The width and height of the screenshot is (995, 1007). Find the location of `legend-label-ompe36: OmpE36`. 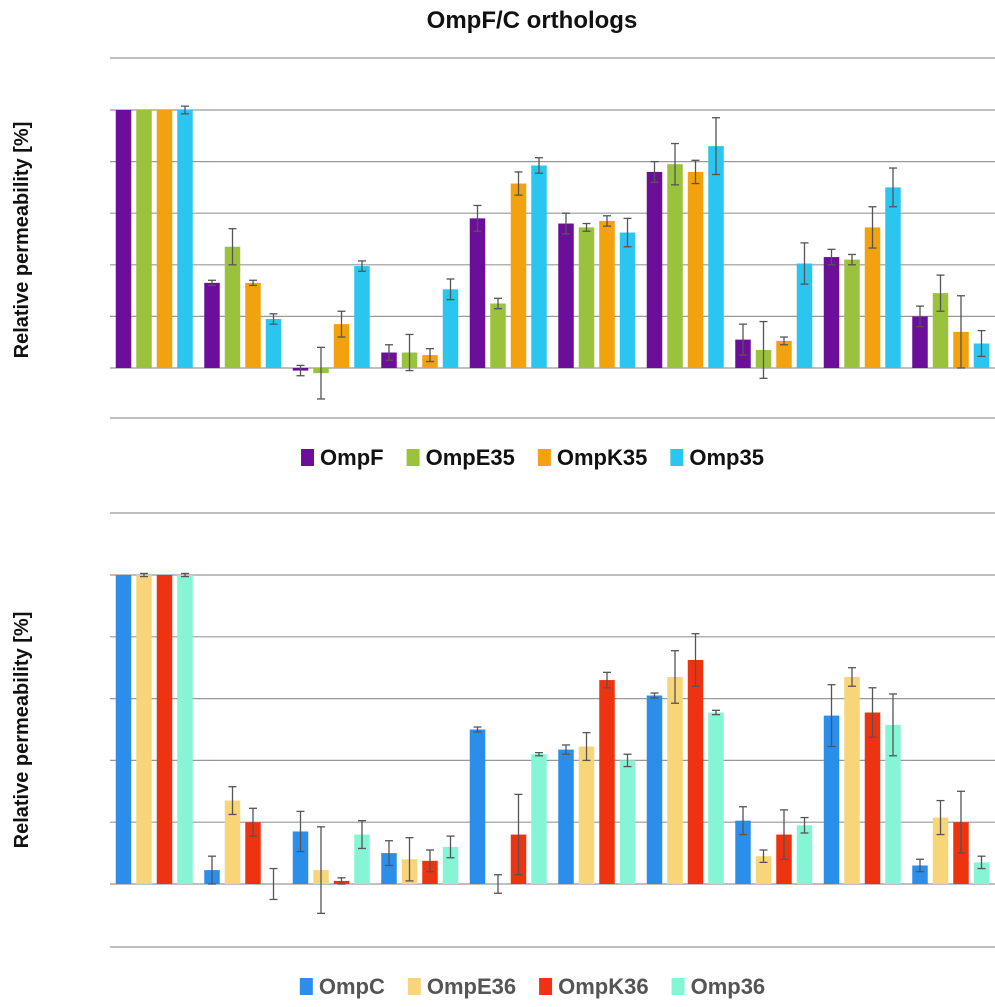

legend-label-ompe36: OmpE36 is located at coordinates (471, 986).